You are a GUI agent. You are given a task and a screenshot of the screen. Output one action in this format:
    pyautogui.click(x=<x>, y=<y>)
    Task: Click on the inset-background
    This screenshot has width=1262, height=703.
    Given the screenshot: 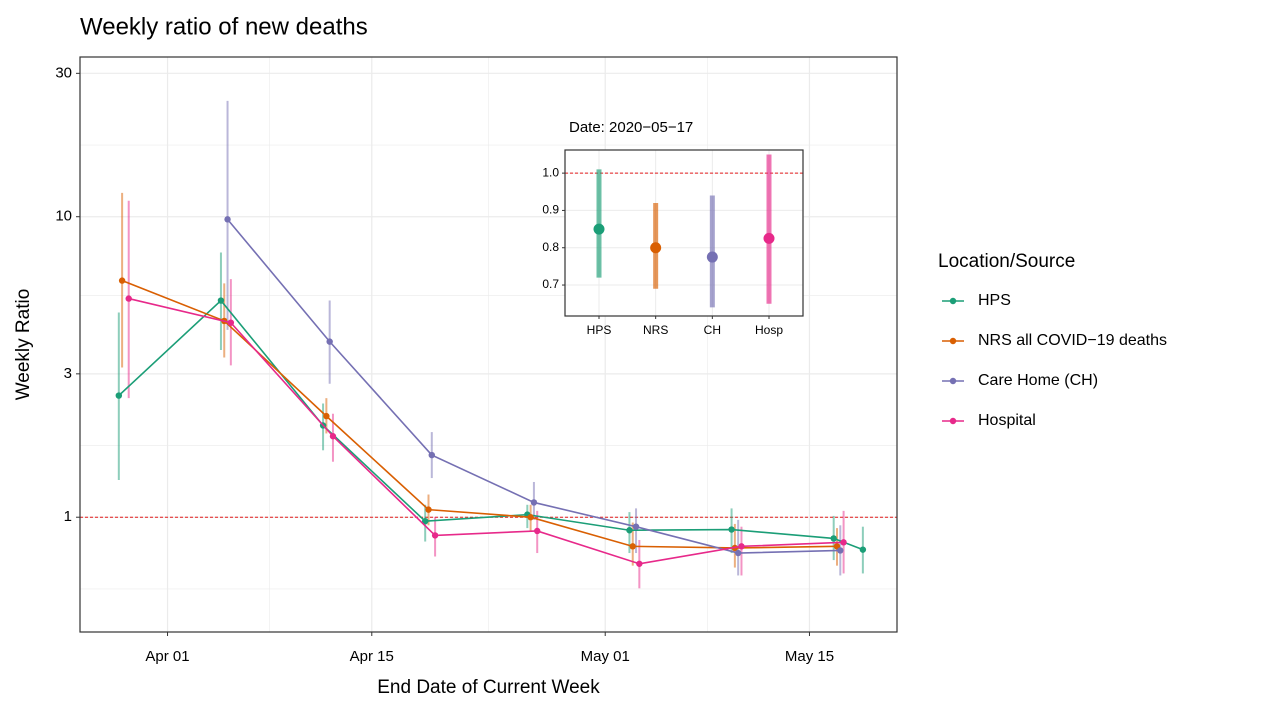 What is the action you would take?
    pyautogui.click(x=684, y=233)
    